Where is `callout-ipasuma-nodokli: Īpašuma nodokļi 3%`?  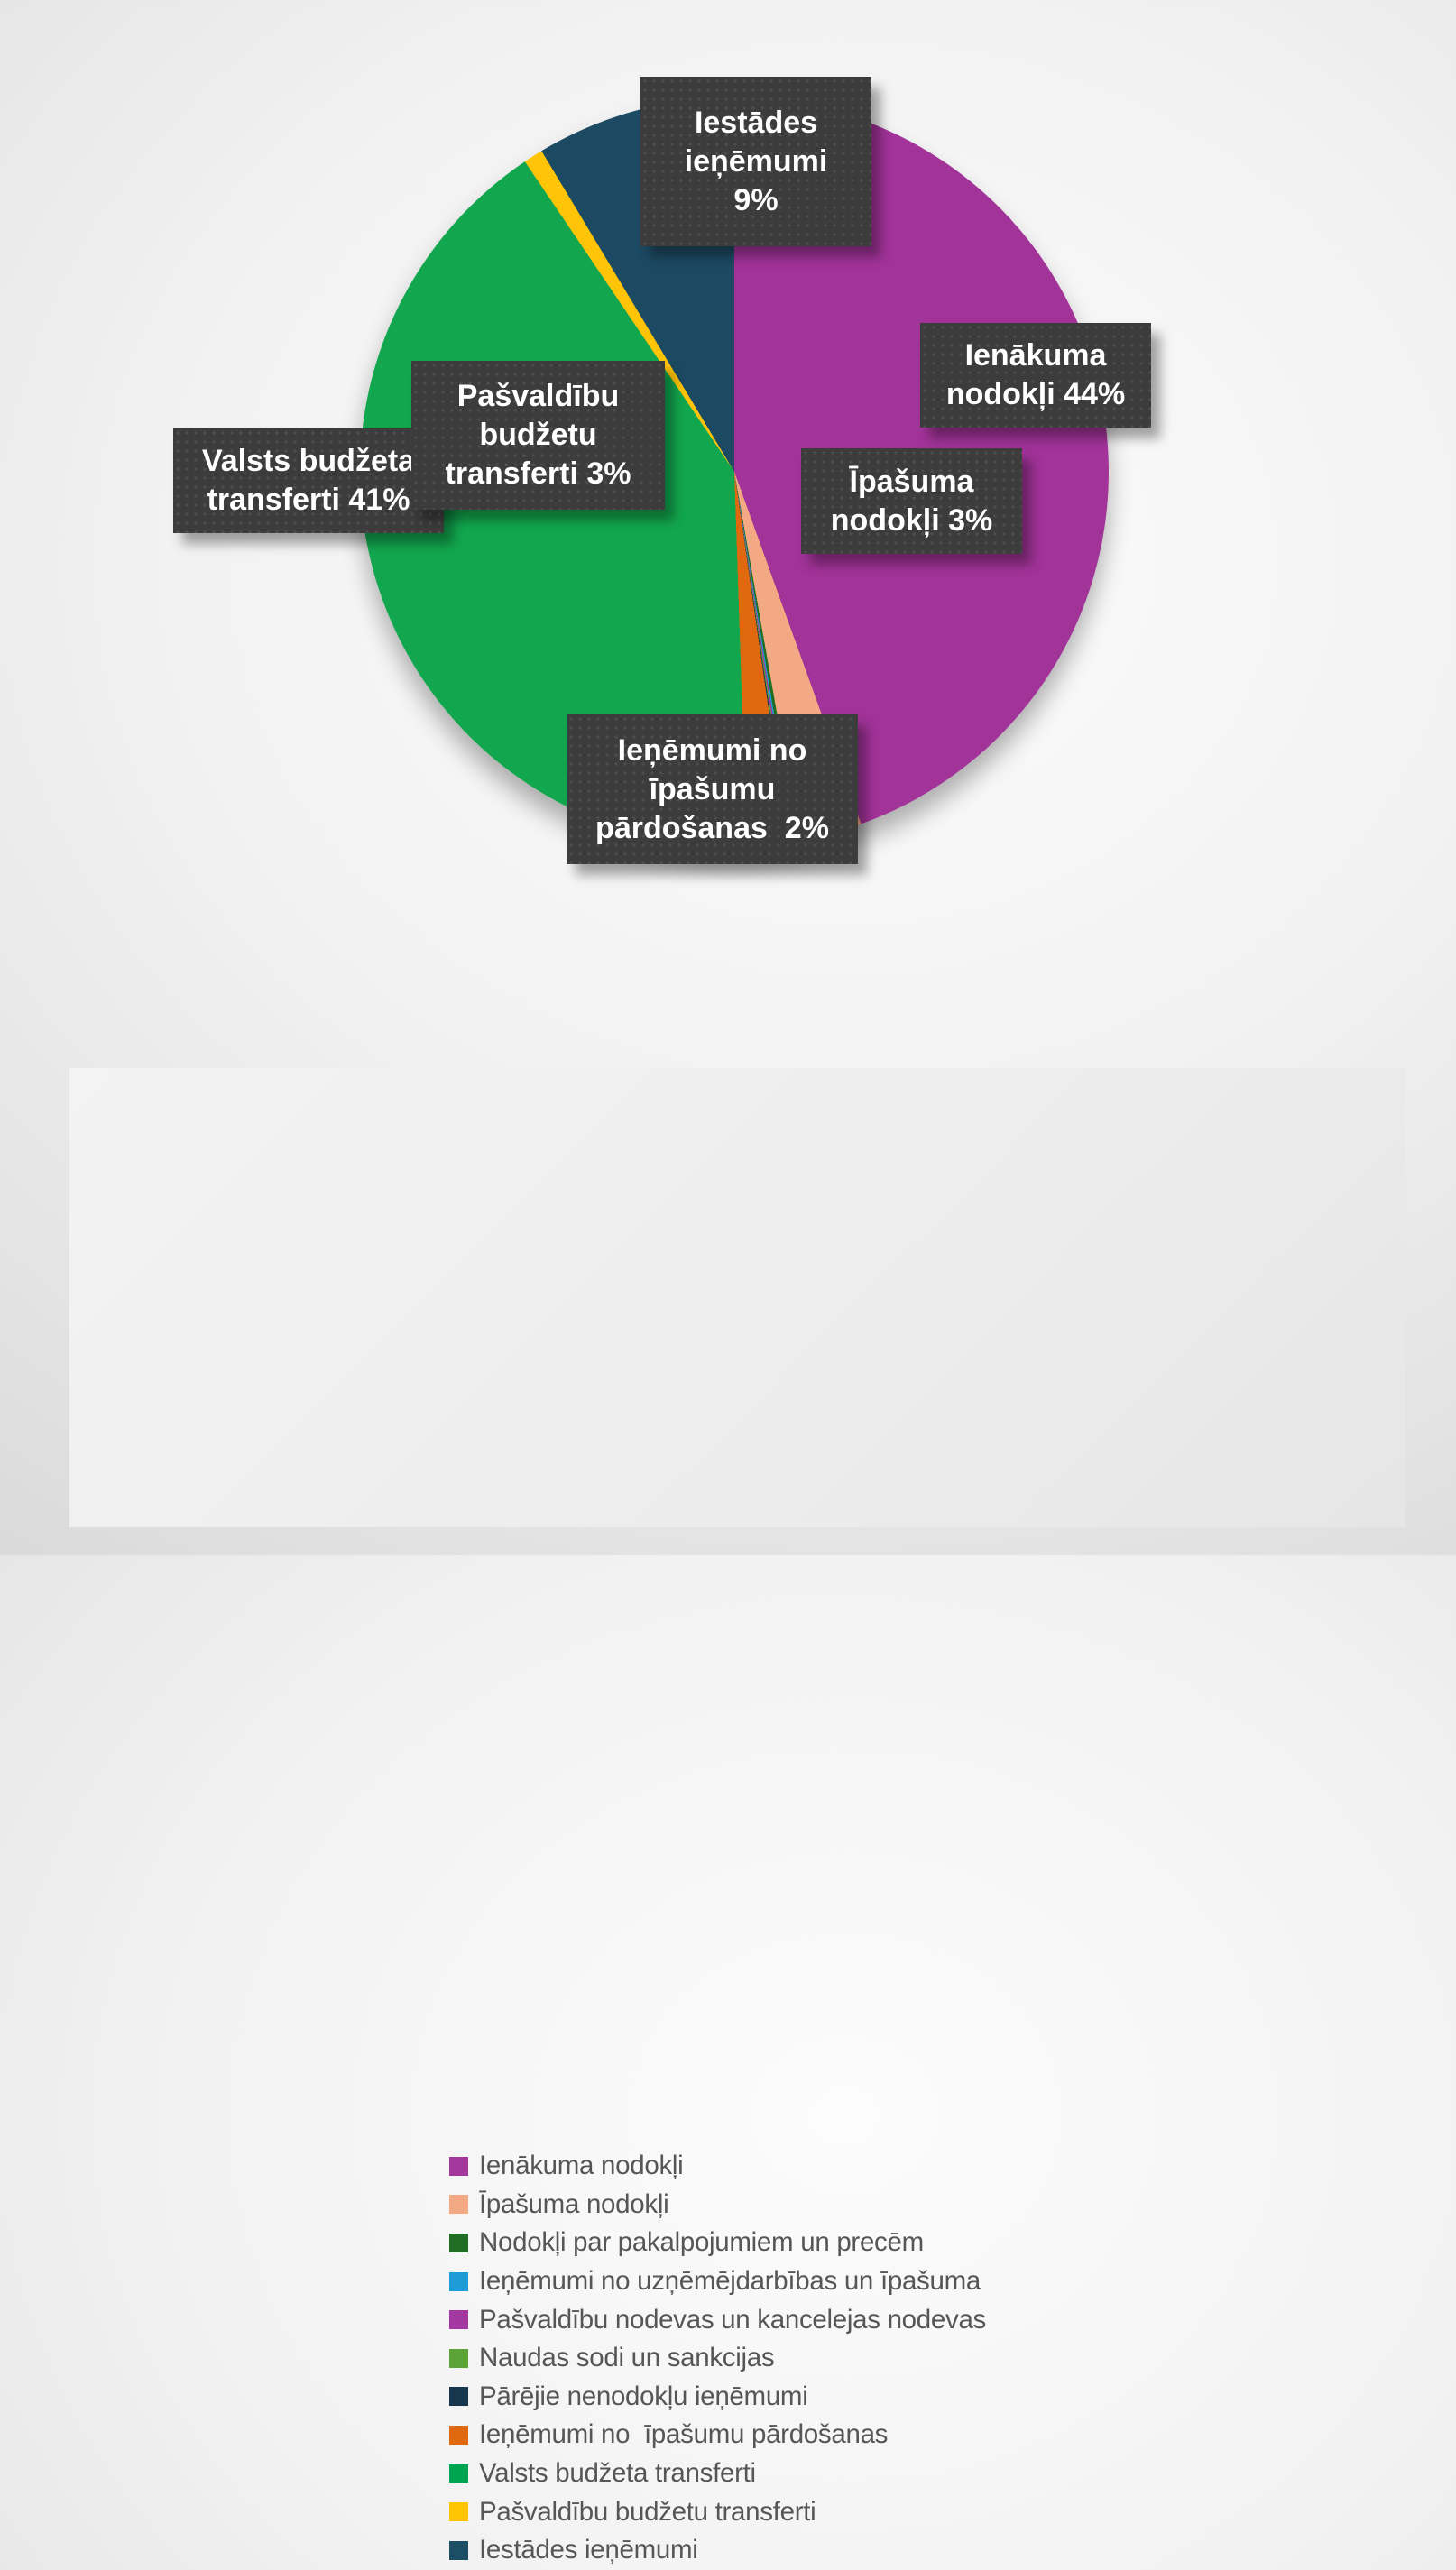 callout-ipasuma-nodokli: Īpašuma nodokļi 3% is located at coordinates (911, 501).